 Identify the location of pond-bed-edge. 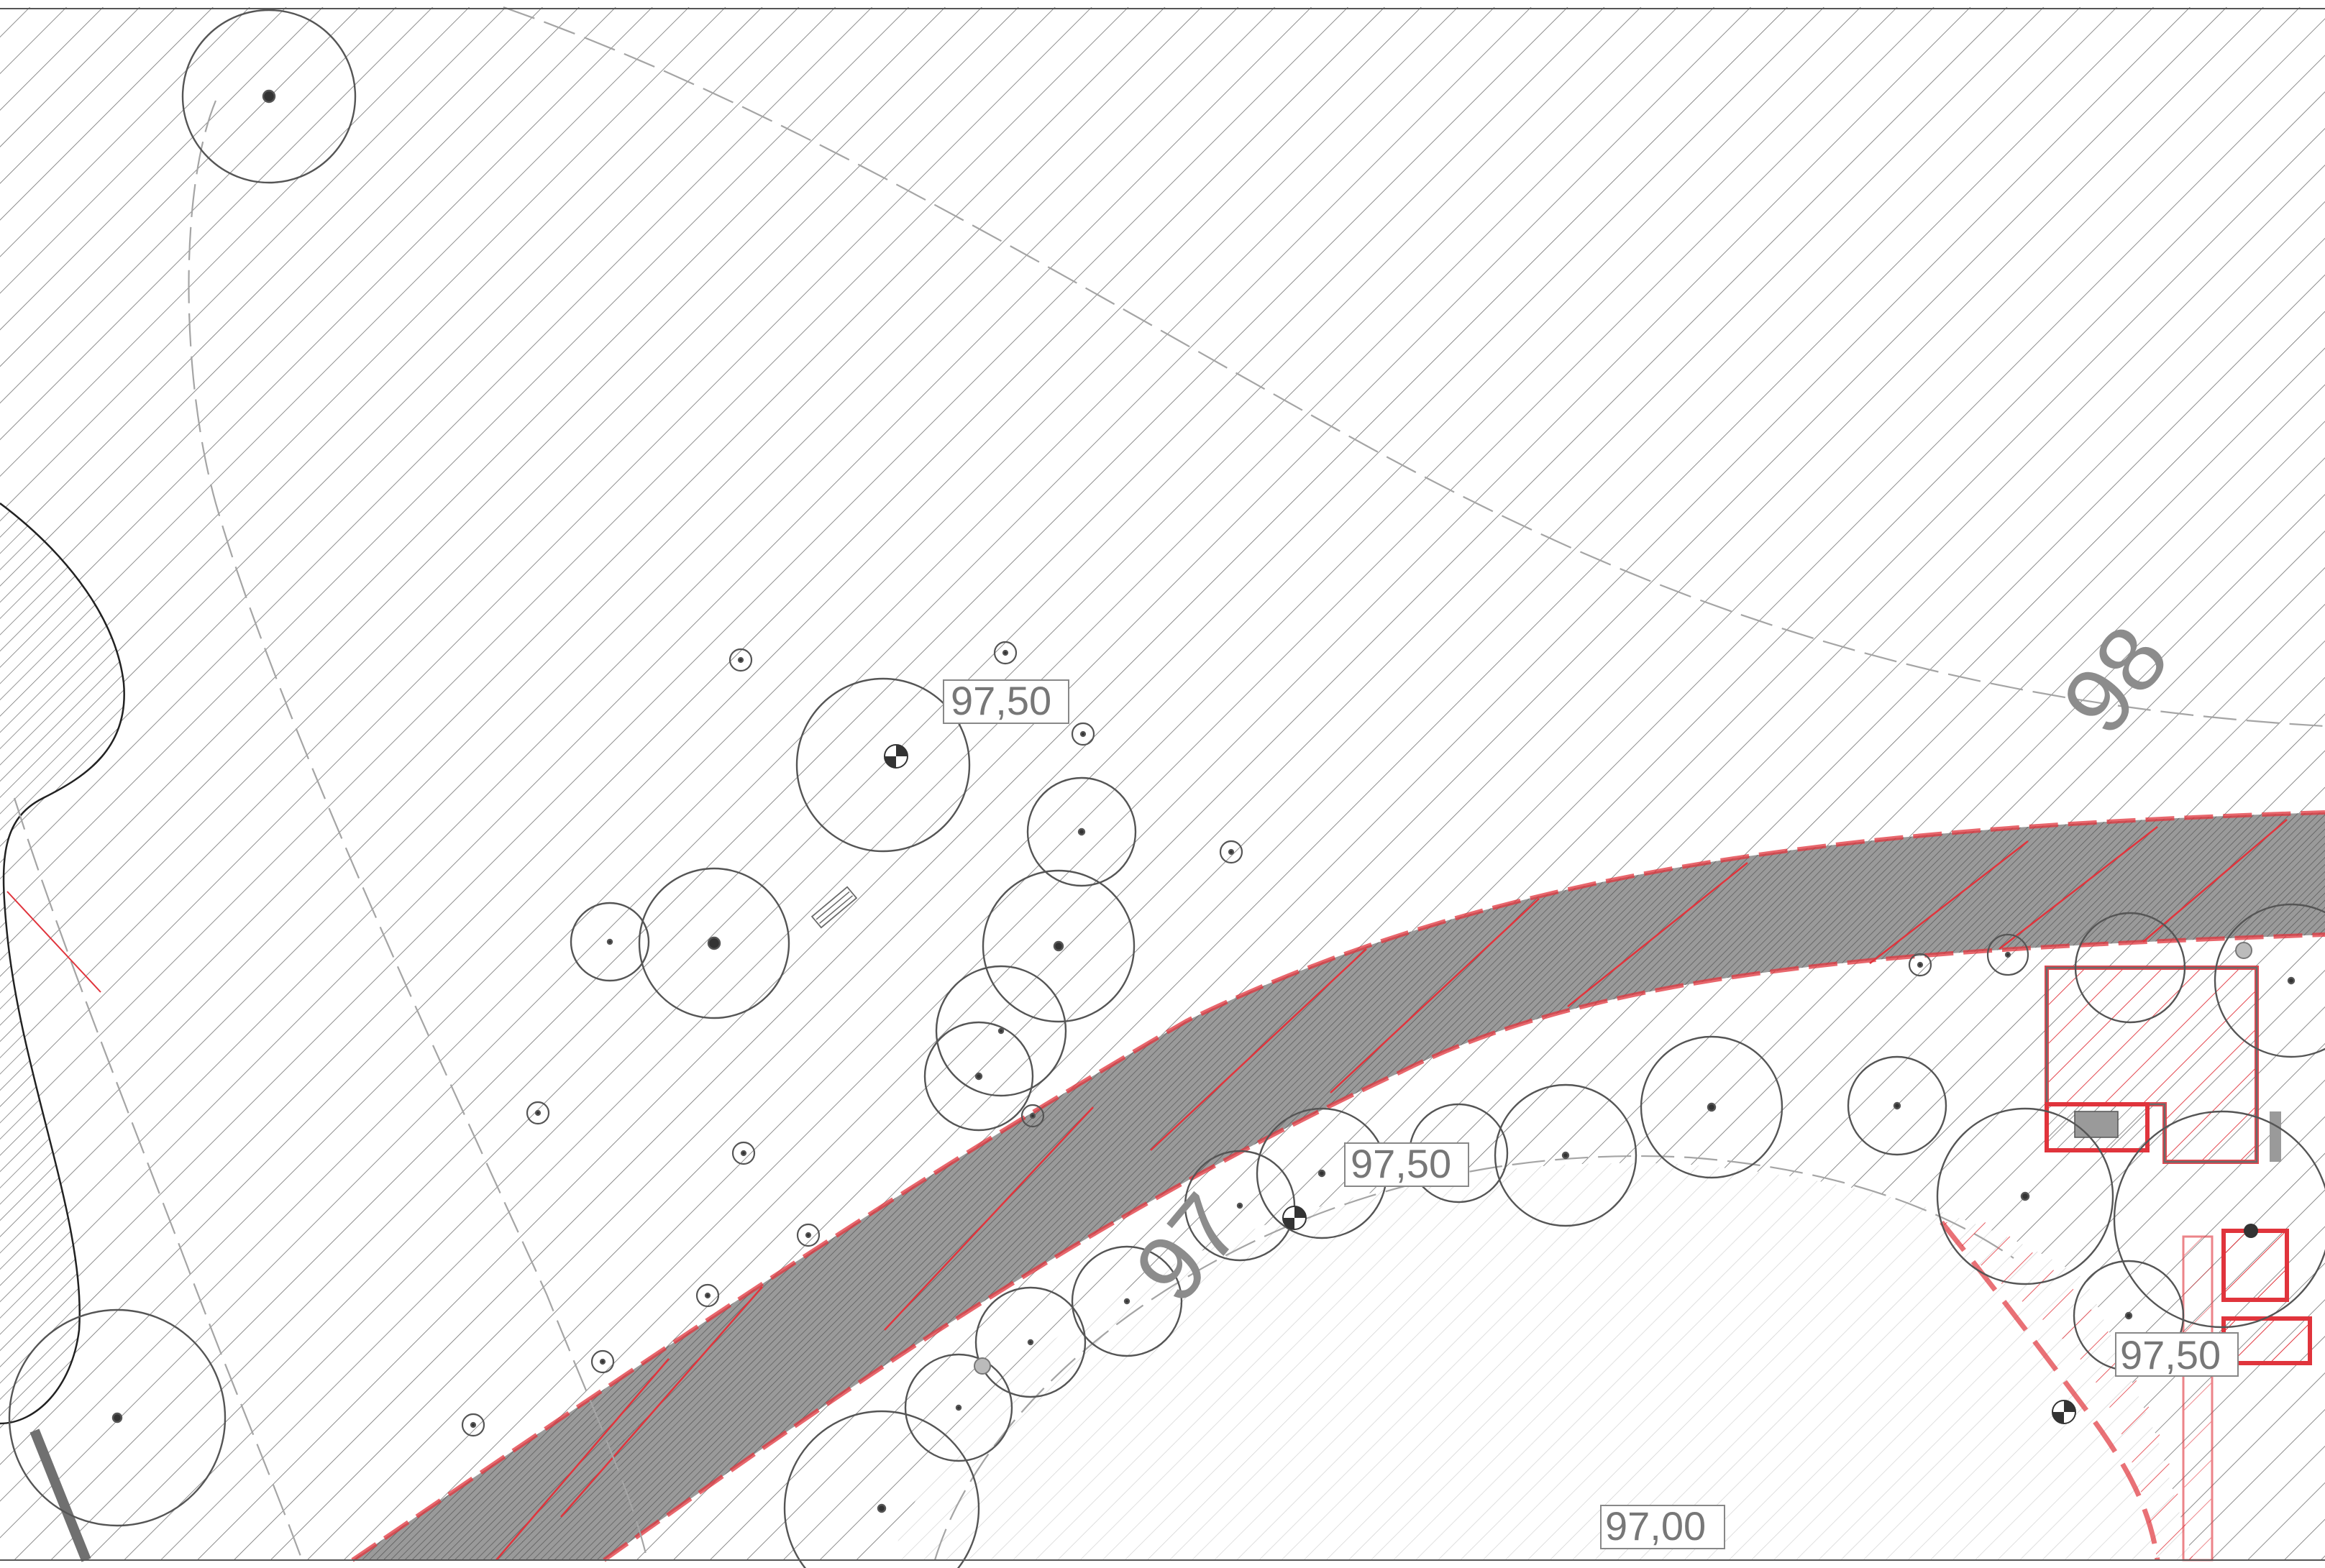
(62, 964).